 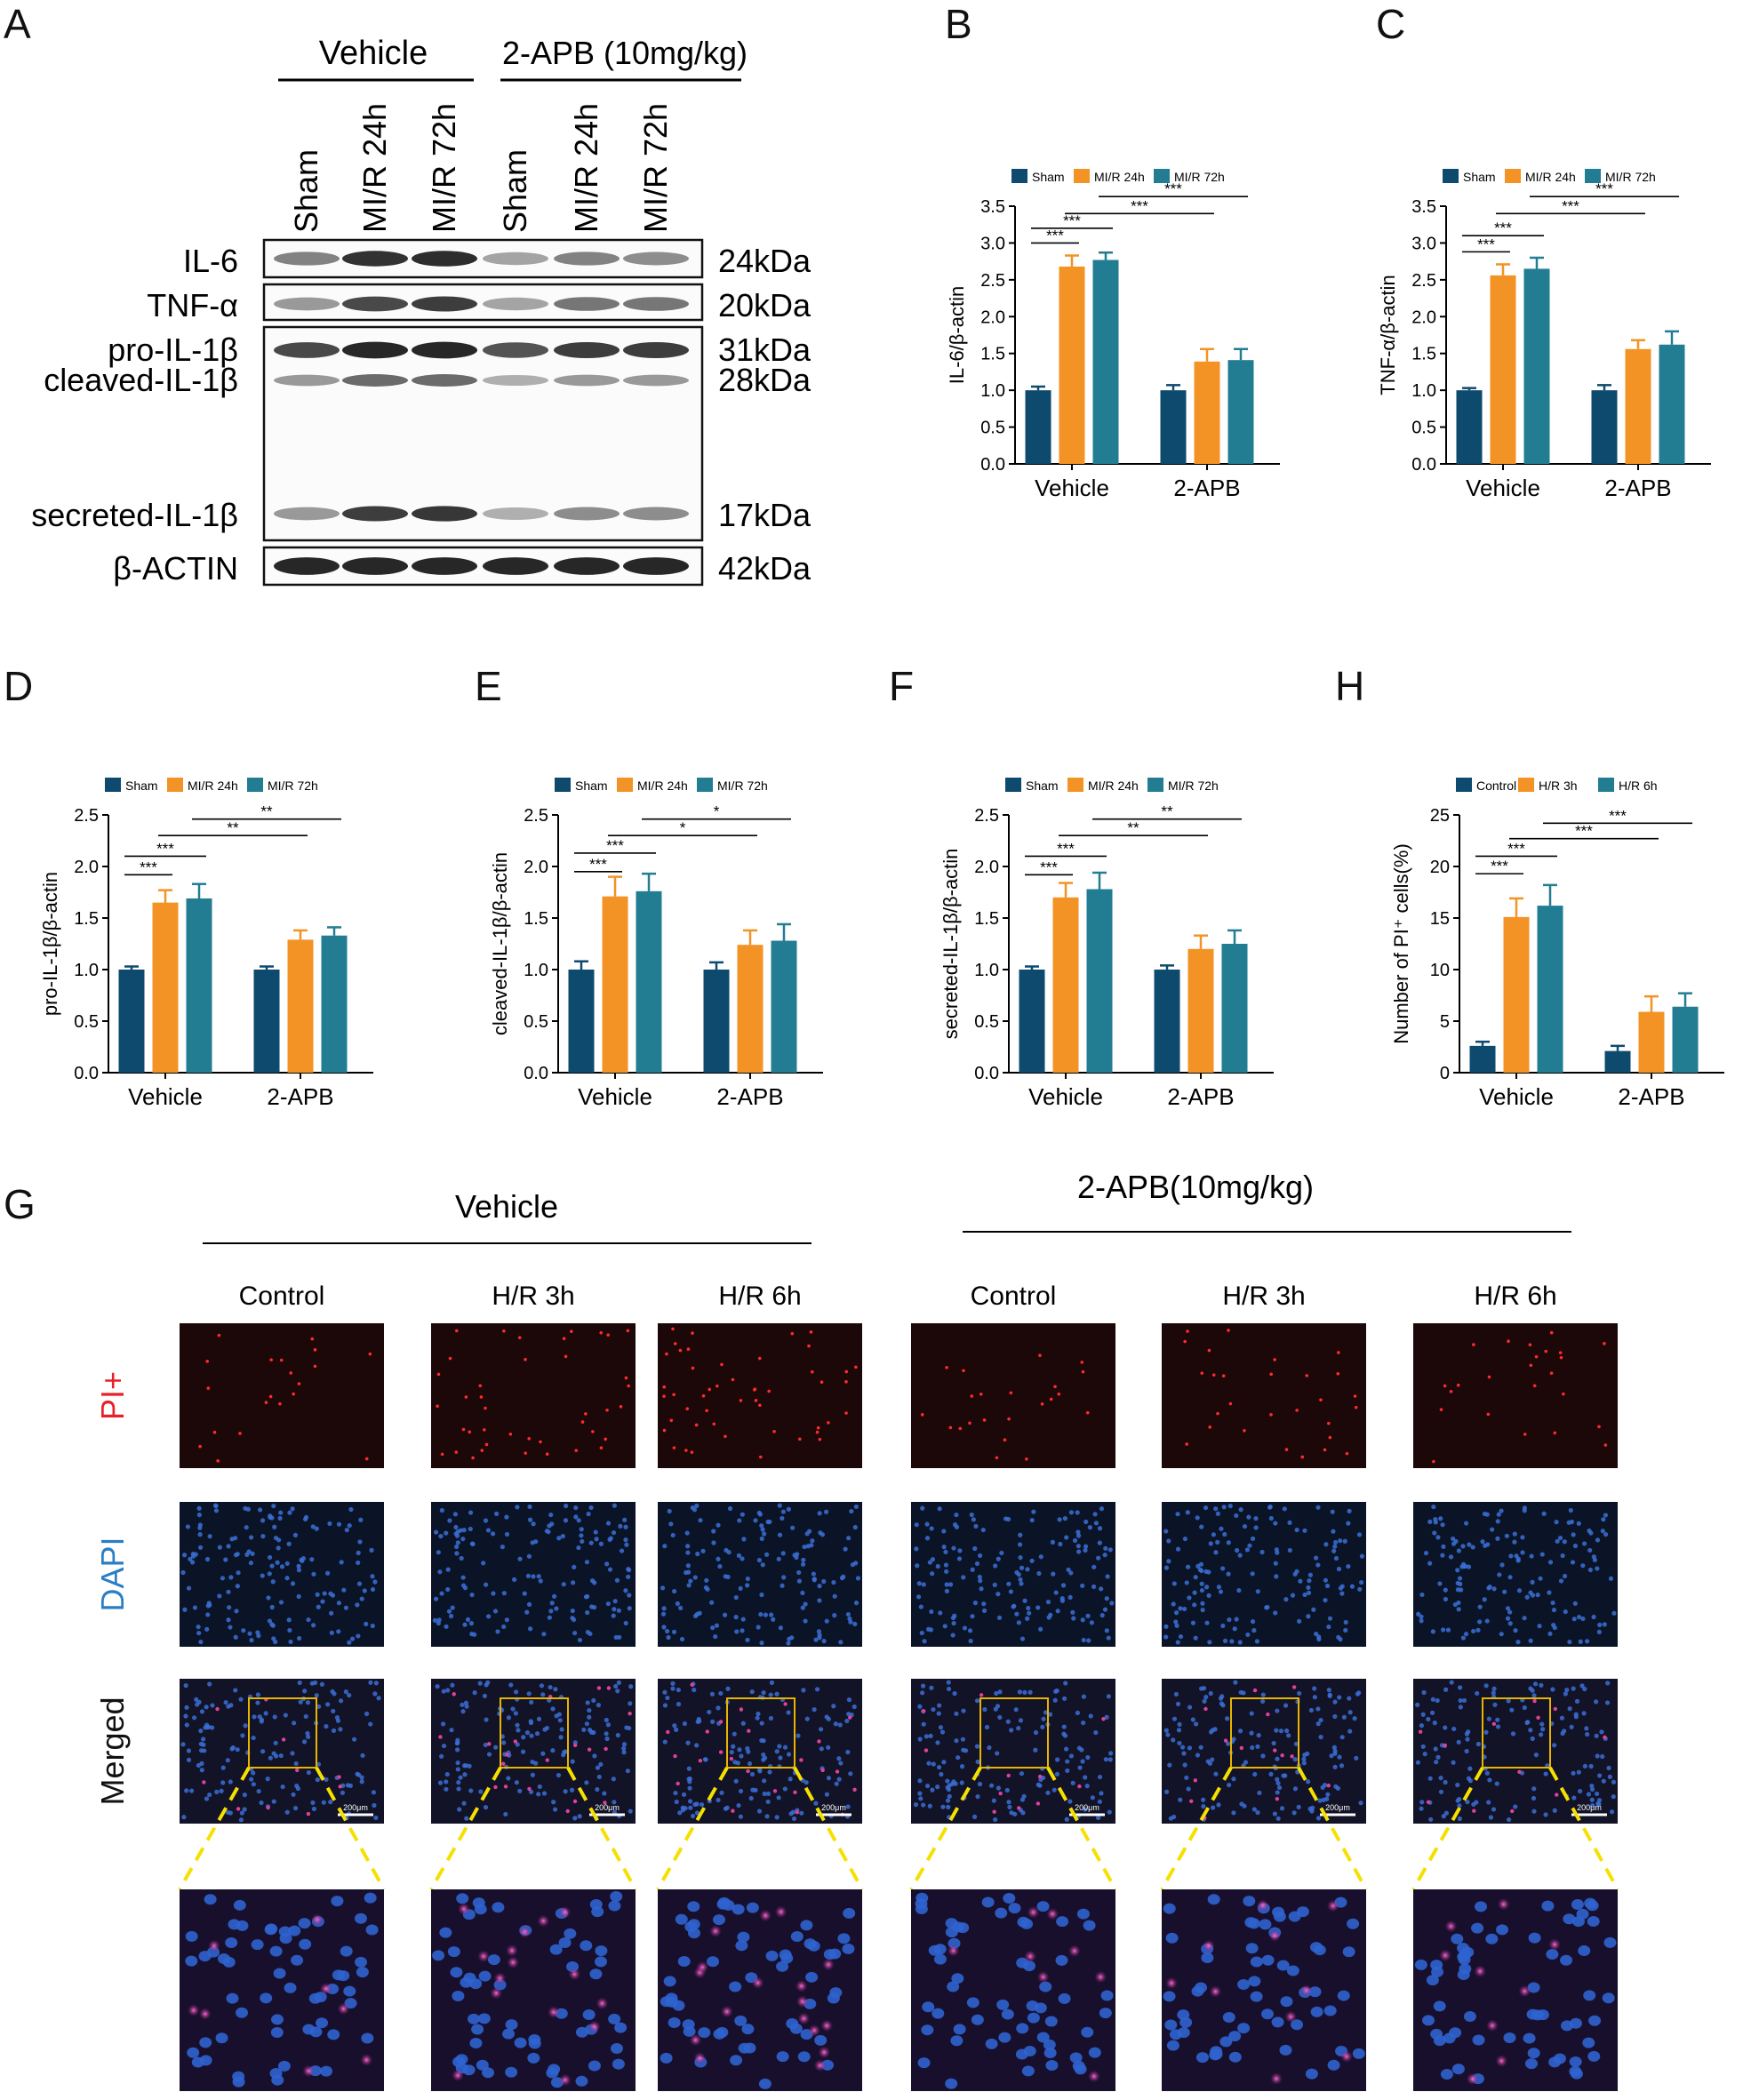 I want to click on blot-band, so click(x=515, y=380).